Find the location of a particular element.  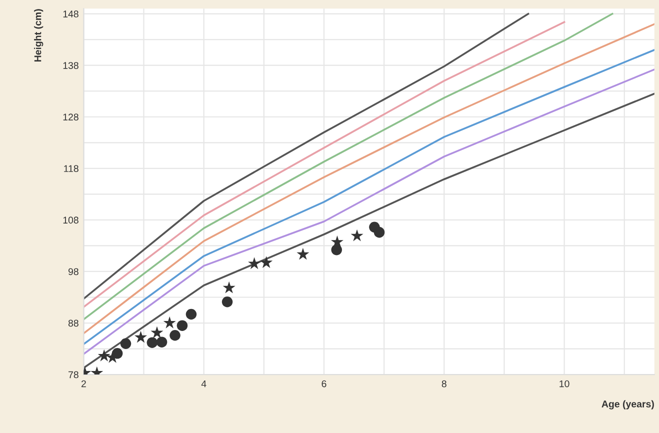

x-axis-title: Age (years) is located at coordinates (628, 405).